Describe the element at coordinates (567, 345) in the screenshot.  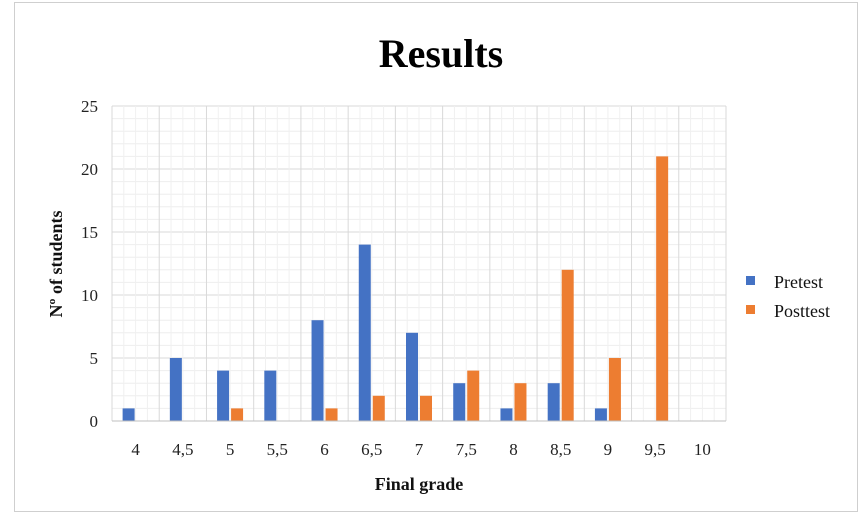
I see `bar-posttest-8,5` at that location.